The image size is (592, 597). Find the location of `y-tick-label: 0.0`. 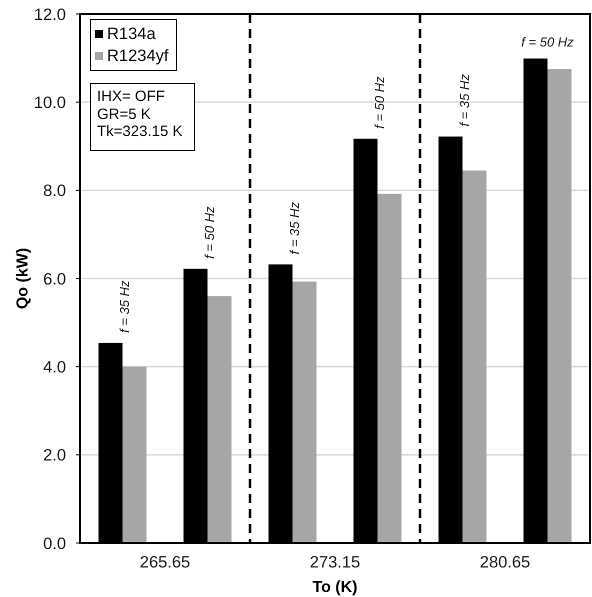

y-tick-label: 0.0 is located at coordinates (54, 543).